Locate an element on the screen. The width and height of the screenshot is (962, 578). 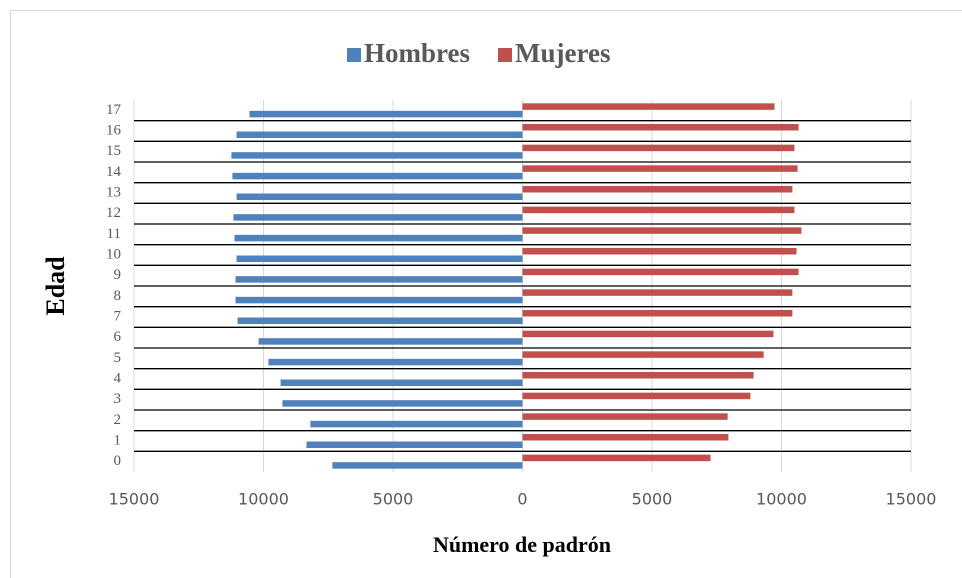
y-tick-label: 15 is located at coordinates (113, 151).